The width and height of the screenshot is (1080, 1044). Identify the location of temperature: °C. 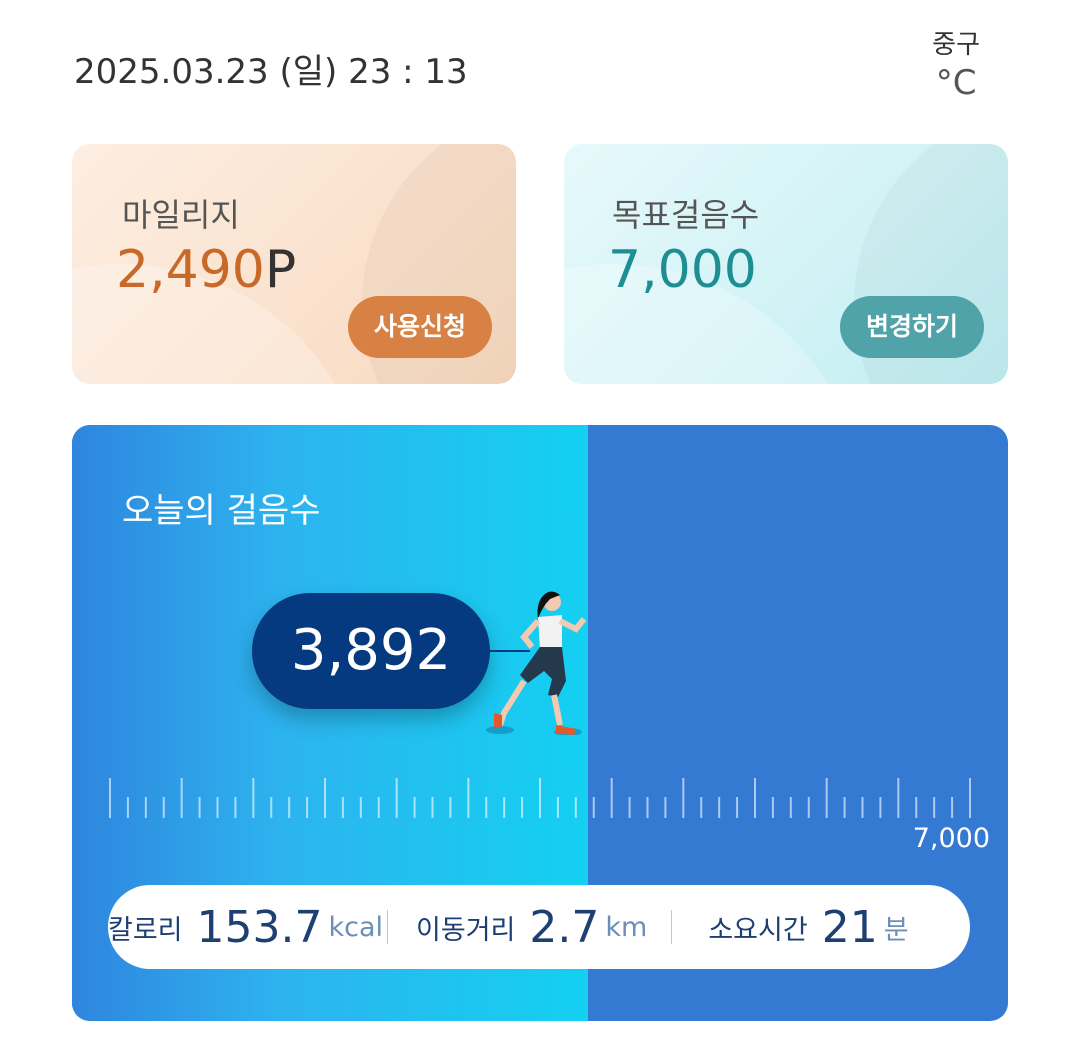
(956, 83).